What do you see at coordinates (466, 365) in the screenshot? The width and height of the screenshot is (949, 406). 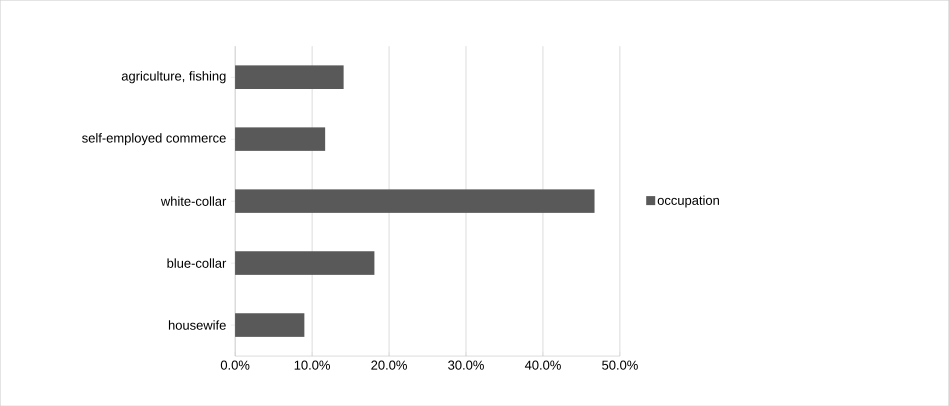 I see `x-tick-label: 30.0%` at bounding box center [466, 365].